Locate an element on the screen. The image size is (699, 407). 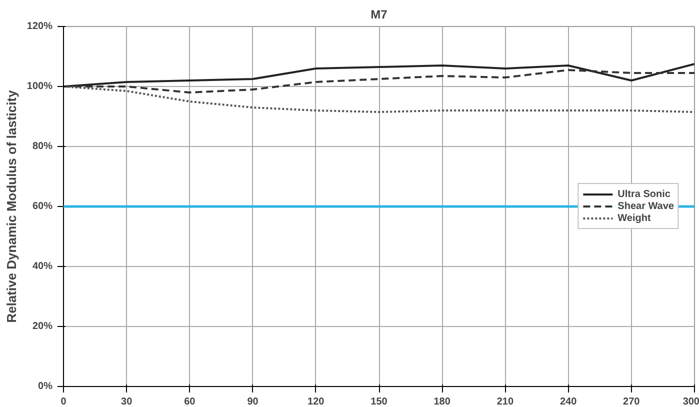
x-tick-label: 180 is located at coordinates (442, 401).